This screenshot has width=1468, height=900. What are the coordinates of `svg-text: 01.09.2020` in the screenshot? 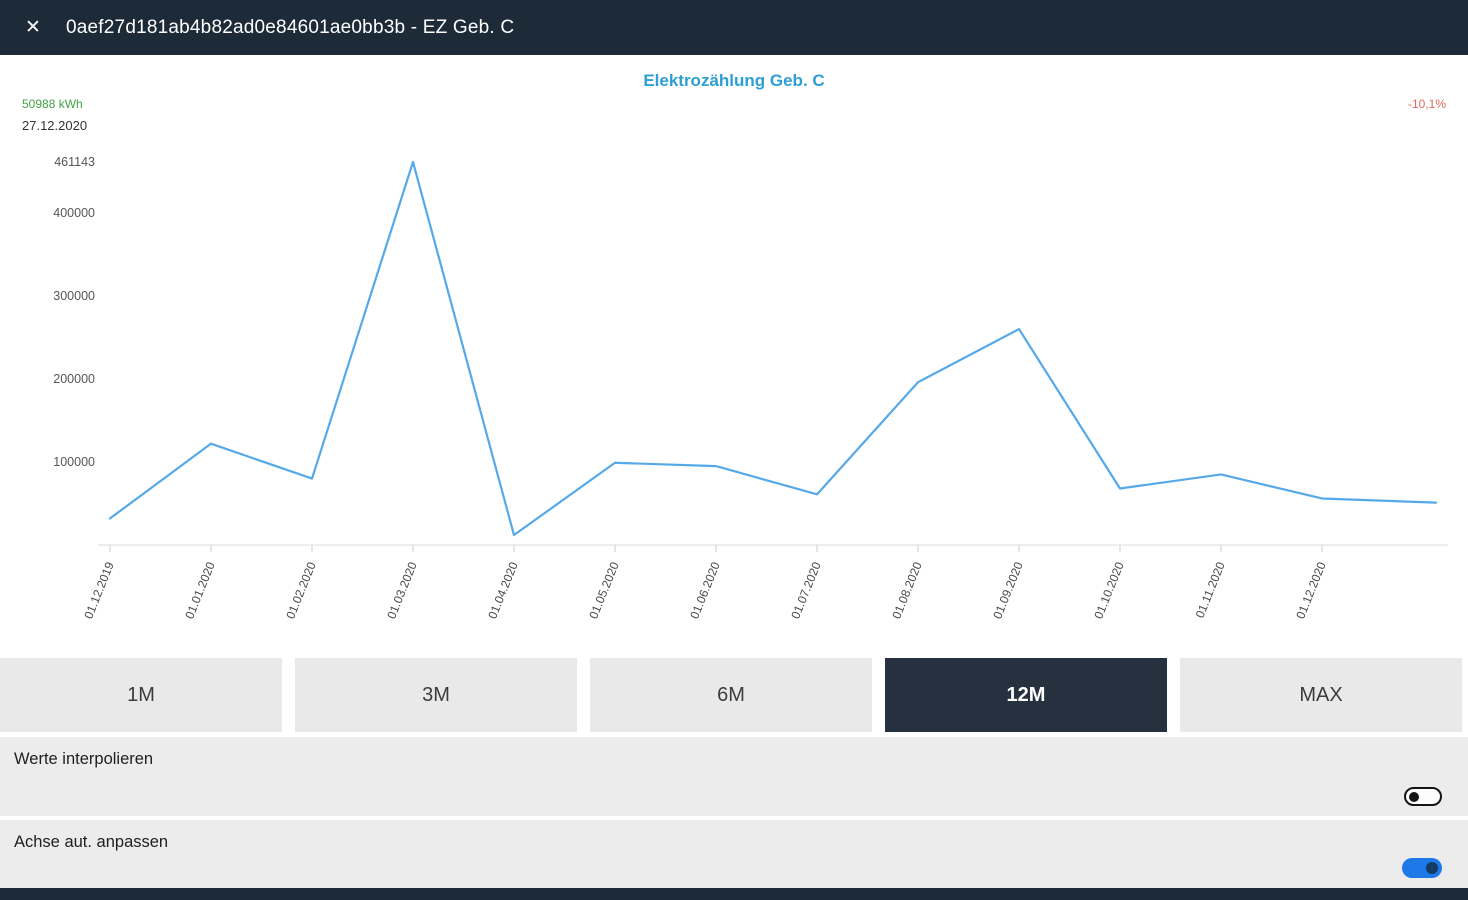 It's located at (1008, 590).